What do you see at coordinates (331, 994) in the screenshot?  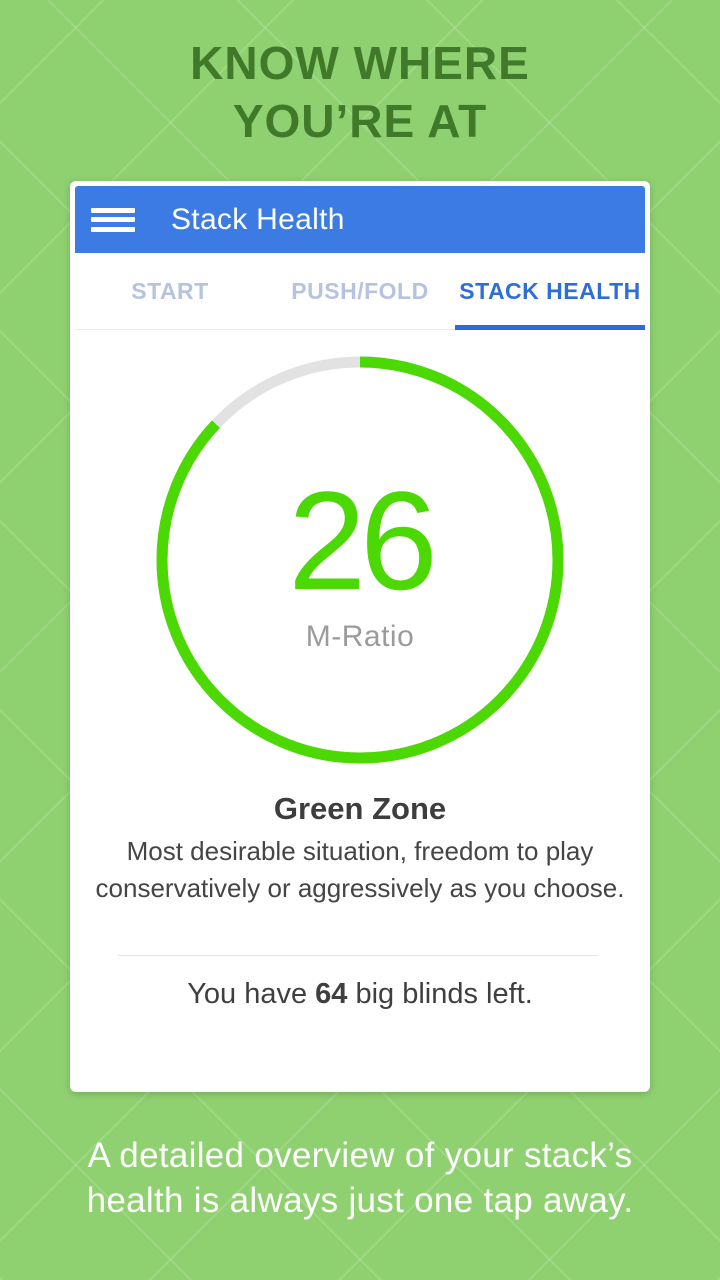 I see `big-blinds-value: 64` at bounding box center [331, 994].